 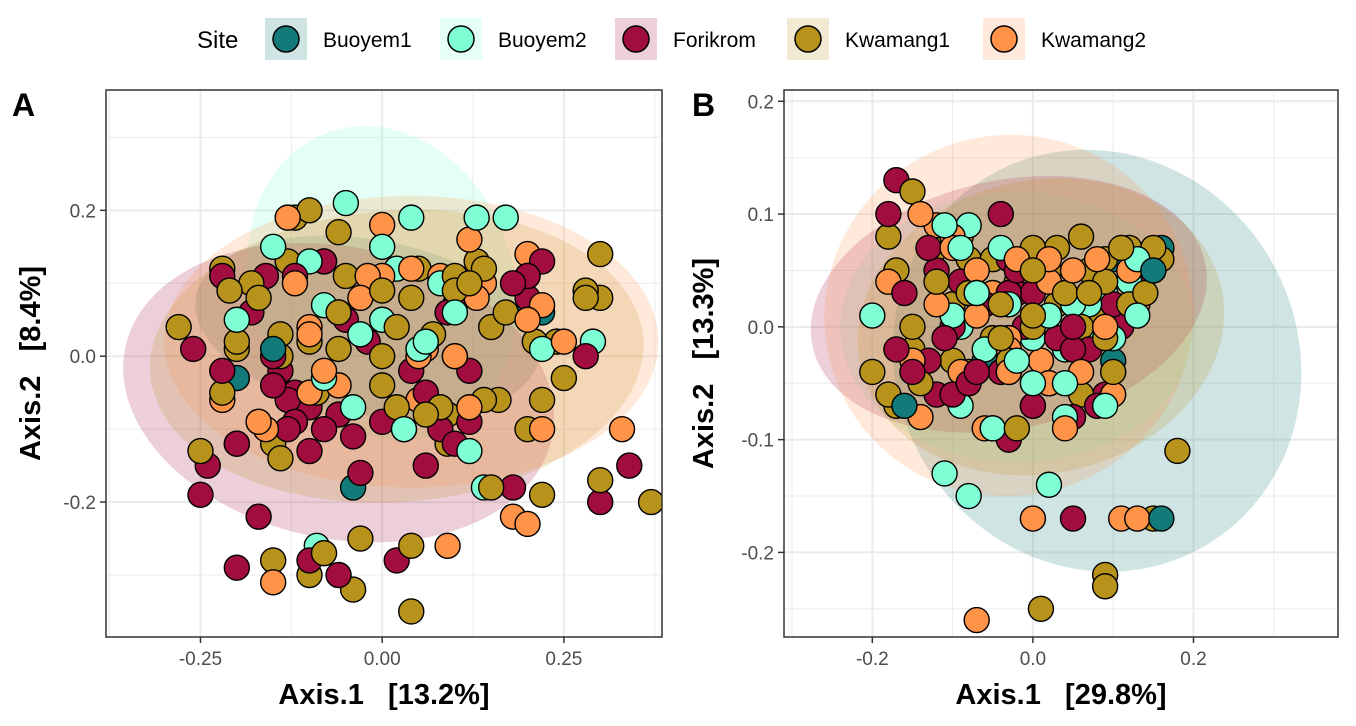 What do you see at coordinates (761, 215) in the screenshot?
I see `y-tick-label: 0.1` at bounding box center [761, 215].